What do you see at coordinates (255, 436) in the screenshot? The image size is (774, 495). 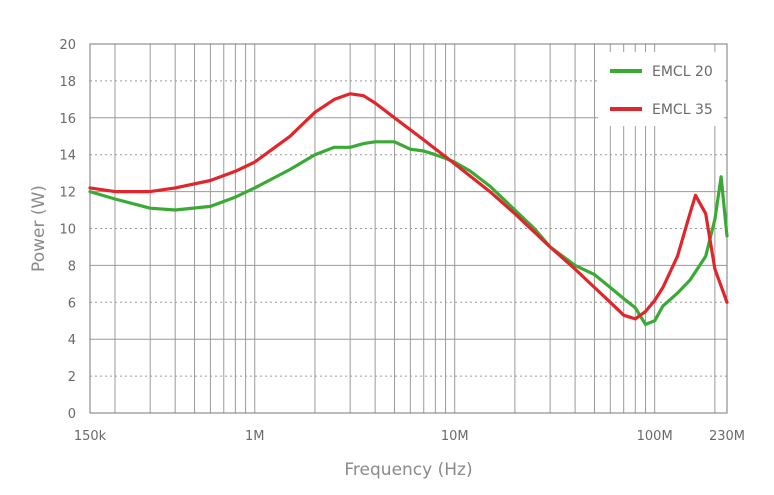 I see `x-tick-label: 1M` at bounding box center [255, 436].